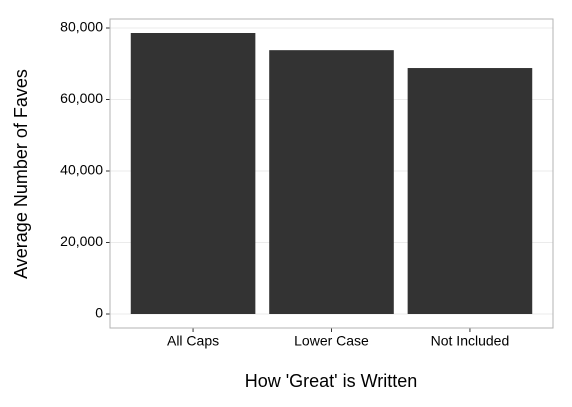 This screenshot has height=407, width=572. What do you see at coordinates (193, 341) in the screenshot?
I see `x-tick-label: All Caps` at bounding box center [193, 341].